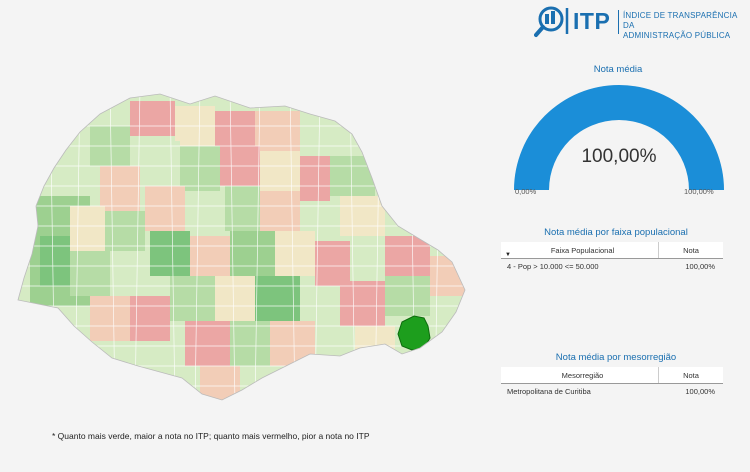 Image resolution: width=750 pixels, height=472 pixels. What do you see at coordinates (612, 391) in the screenshot?
I see `table-row: Metropolitana de Curitiba 100,00%` at bounding box center [612, 391].